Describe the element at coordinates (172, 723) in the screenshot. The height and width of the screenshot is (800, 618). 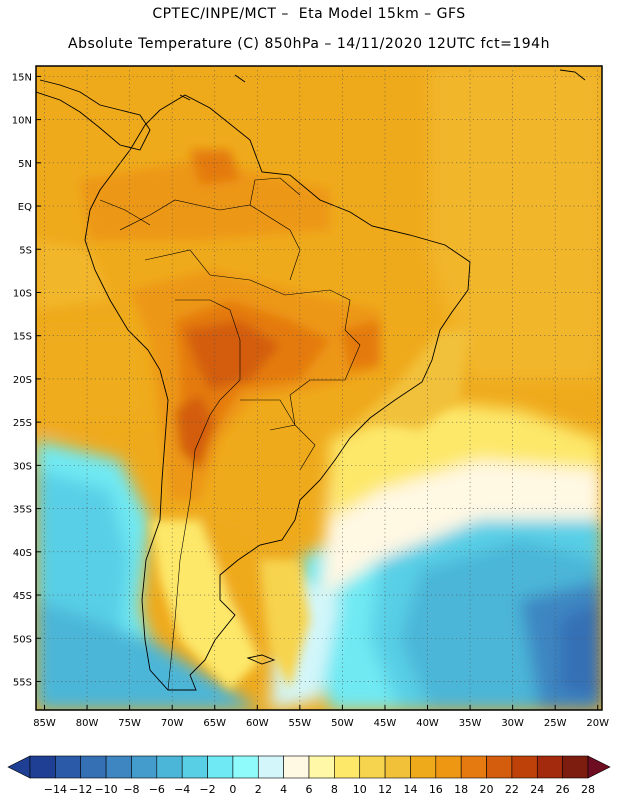
I see `longitude-label: 70W` at that location.